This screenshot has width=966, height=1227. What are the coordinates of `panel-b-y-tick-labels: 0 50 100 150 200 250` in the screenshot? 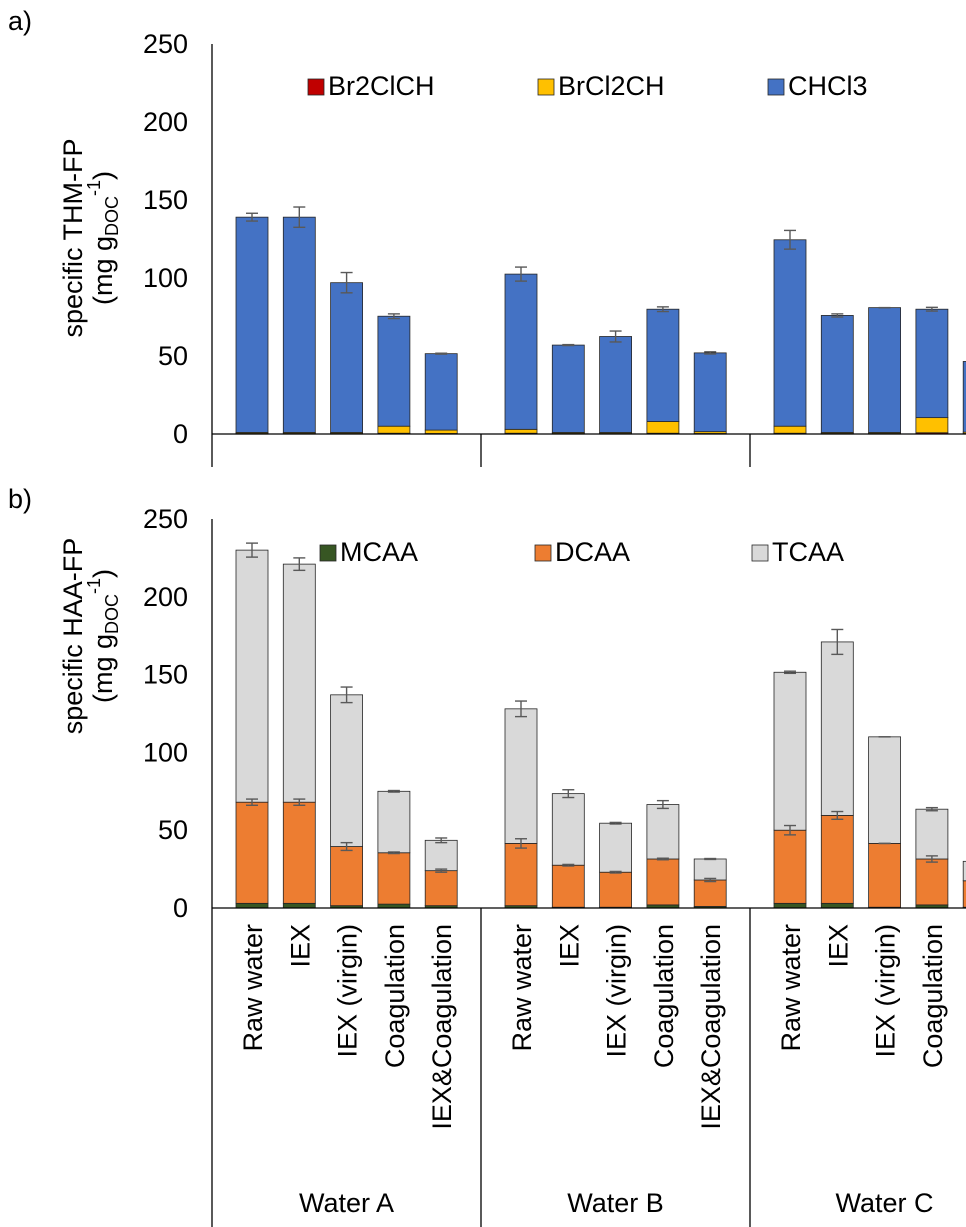 It's located at (165, 713).